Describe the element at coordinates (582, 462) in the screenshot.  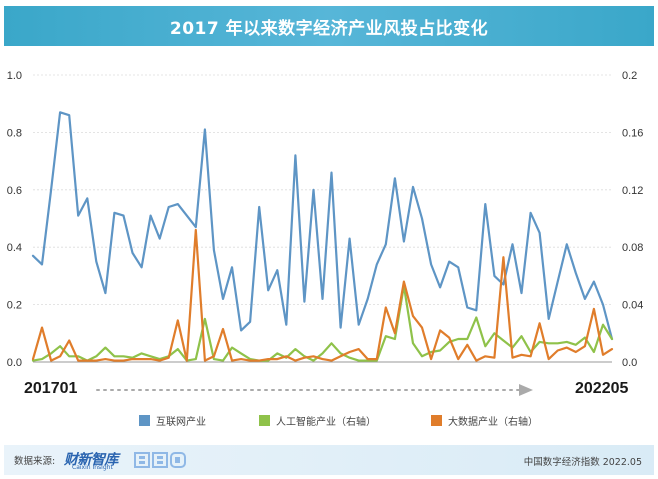
I see `report-label: 中国数字经济指数 2022.05` at that location.